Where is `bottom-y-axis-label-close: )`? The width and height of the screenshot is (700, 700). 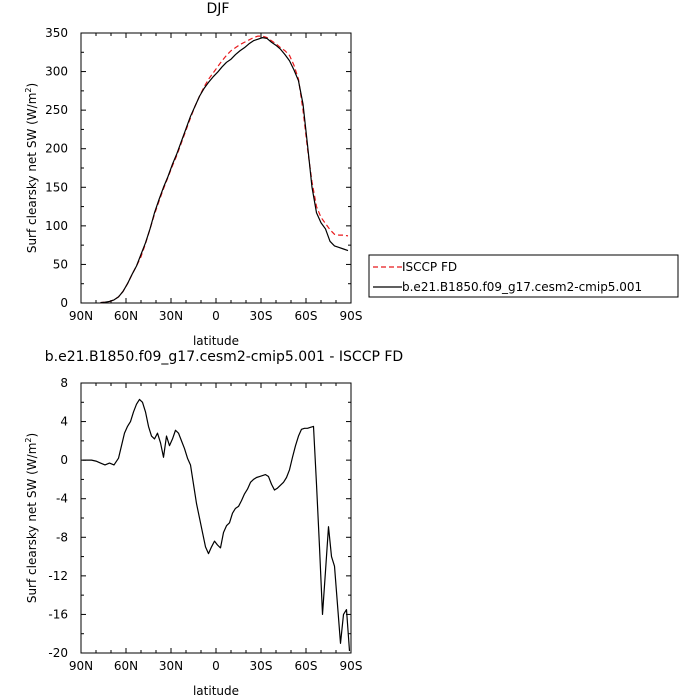 bottom-y-axis-label-close: ) is located at coordinates (32, 435).